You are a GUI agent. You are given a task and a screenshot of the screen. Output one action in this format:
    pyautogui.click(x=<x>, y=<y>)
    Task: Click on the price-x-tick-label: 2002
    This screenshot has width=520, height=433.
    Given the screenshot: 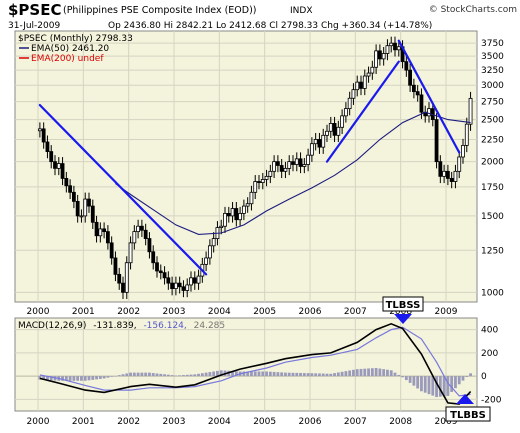 What is the action you would take?
    pyautogui.click(x=128, y=312)
    